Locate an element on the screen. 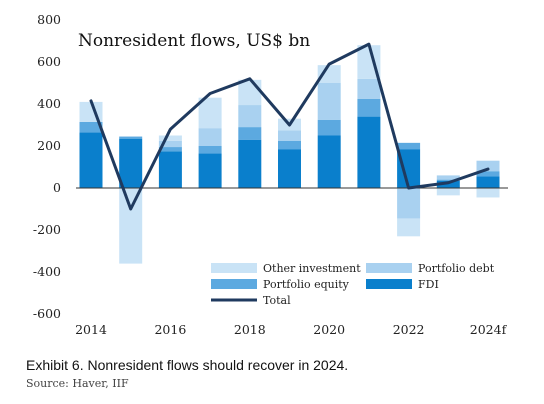 The width and height of the screenshot is (544, 404). legend-label-total: Total is located at coordinates (277, 300).